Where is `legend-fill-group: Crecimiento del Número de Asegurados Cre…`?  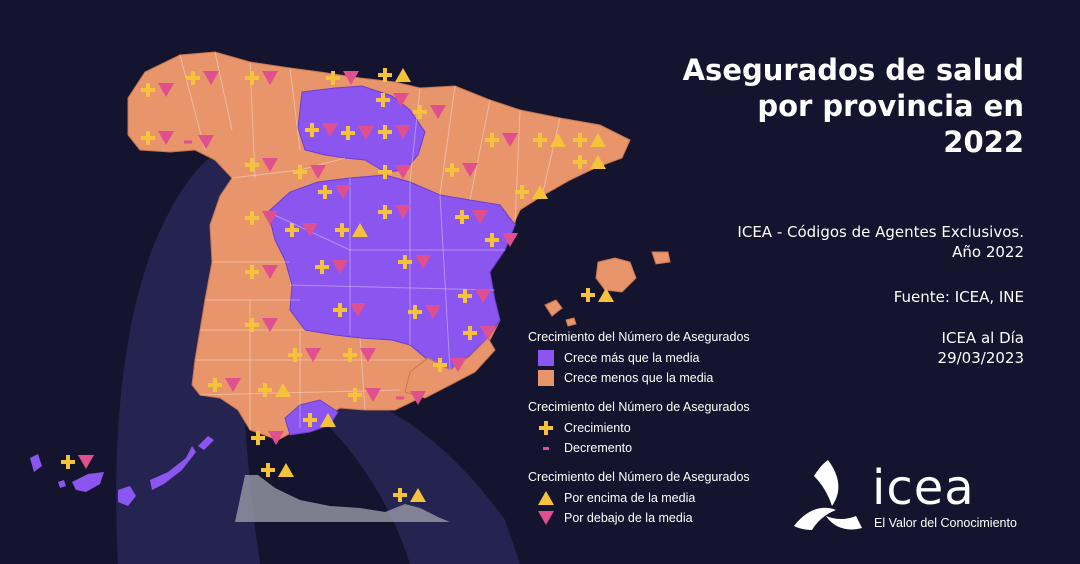 legend-fill-group: Crecimiento del Número de Asegurados Cre… is located at coordinates (658, 359).